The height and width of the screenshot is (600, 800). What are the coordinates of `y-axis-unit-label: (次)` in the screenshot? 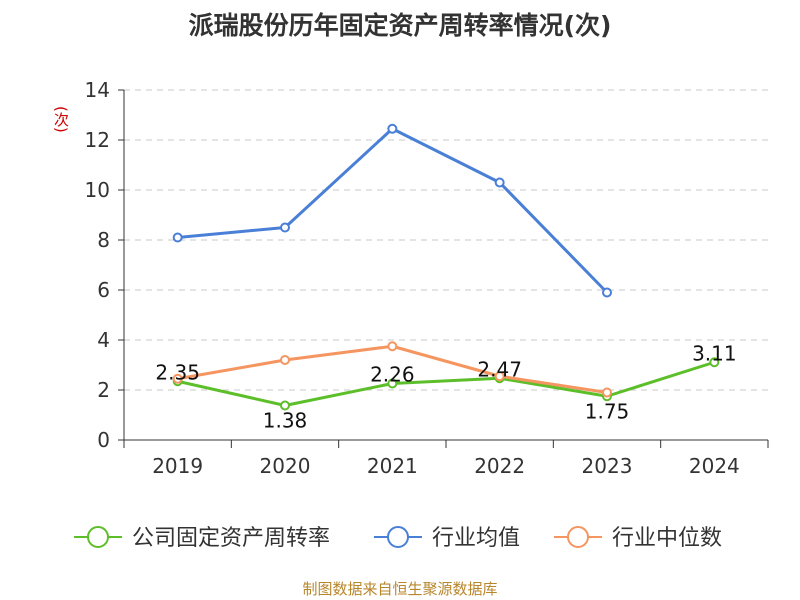 It's located at (61, 119).